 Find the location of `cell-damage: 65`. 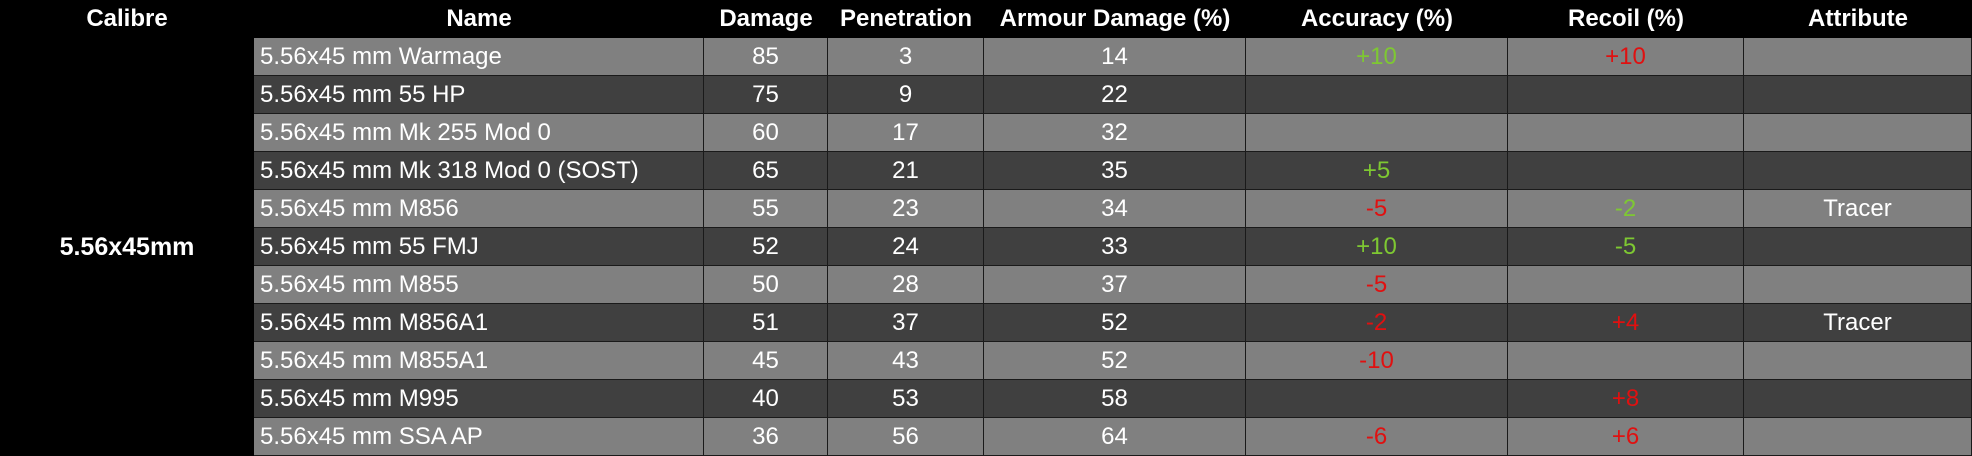

cell-damage: 65 is located at coordinates (766, 171).